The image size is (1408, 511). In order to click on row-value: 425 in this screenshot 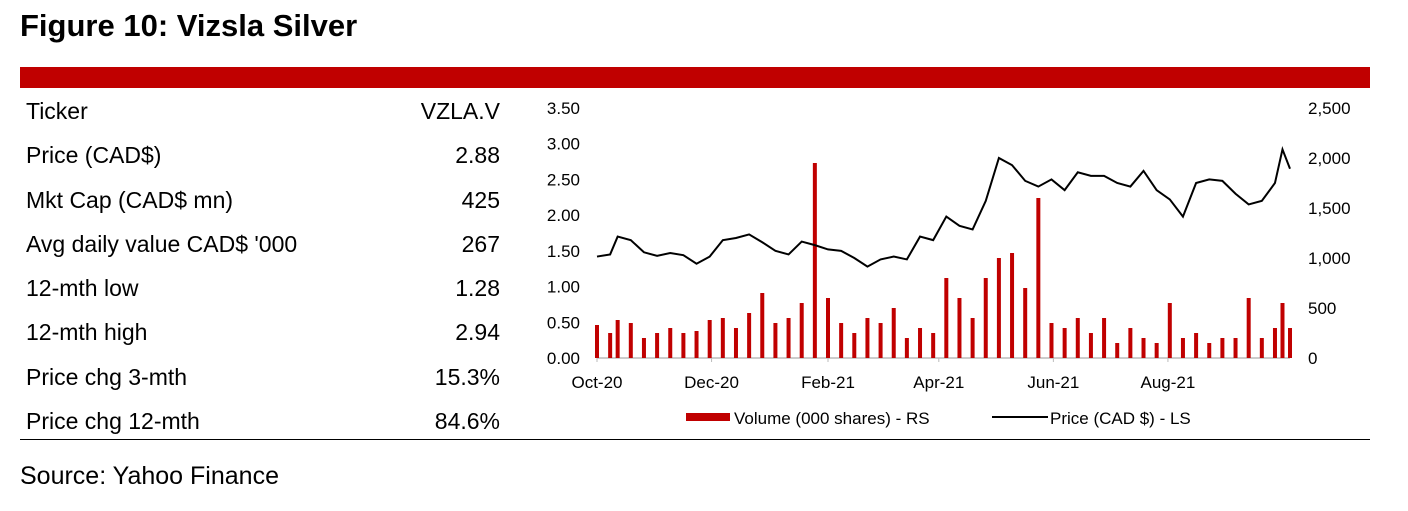, I will do `click(480, 199)`.